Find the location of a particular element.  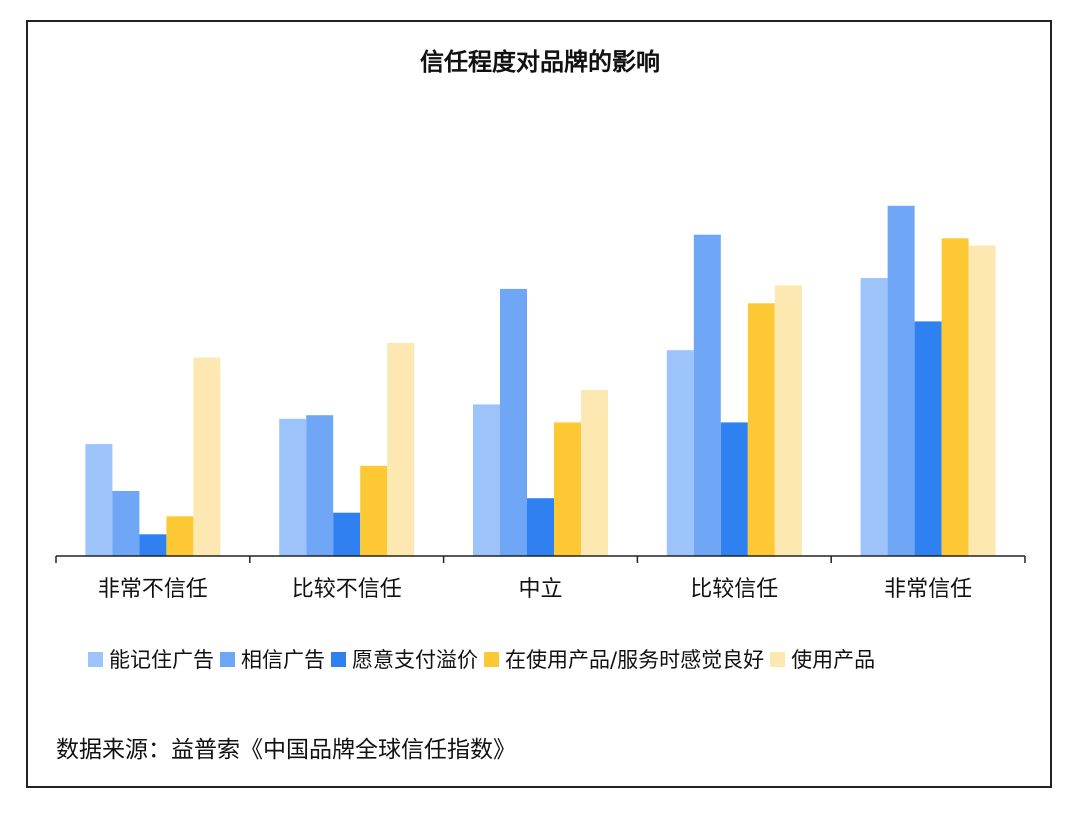

legend-label: 愿意支付溢价 is located at coordinates (415, 660).